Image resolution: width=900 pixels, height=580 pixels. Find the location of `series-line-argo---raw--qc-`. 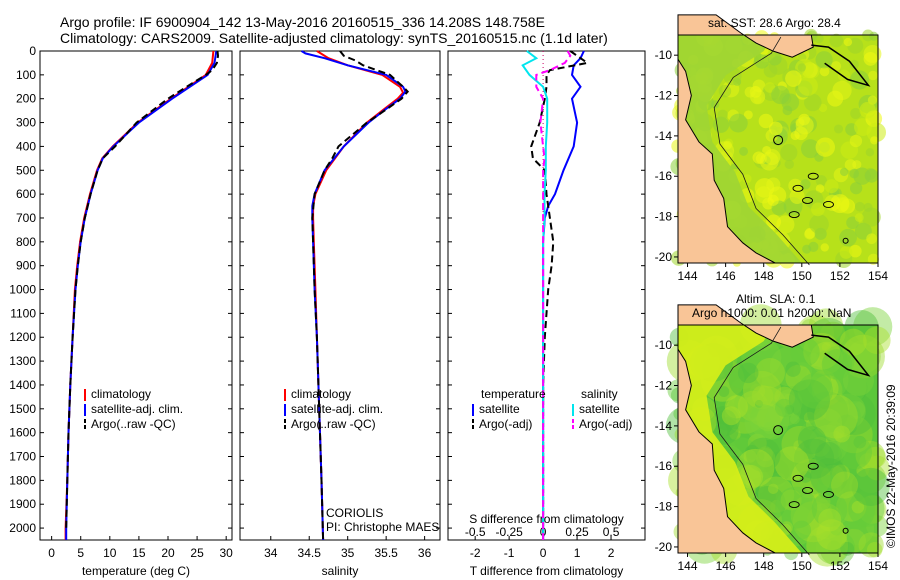

series-line-argo---raw--qc- is located at coordinates (142, 289).